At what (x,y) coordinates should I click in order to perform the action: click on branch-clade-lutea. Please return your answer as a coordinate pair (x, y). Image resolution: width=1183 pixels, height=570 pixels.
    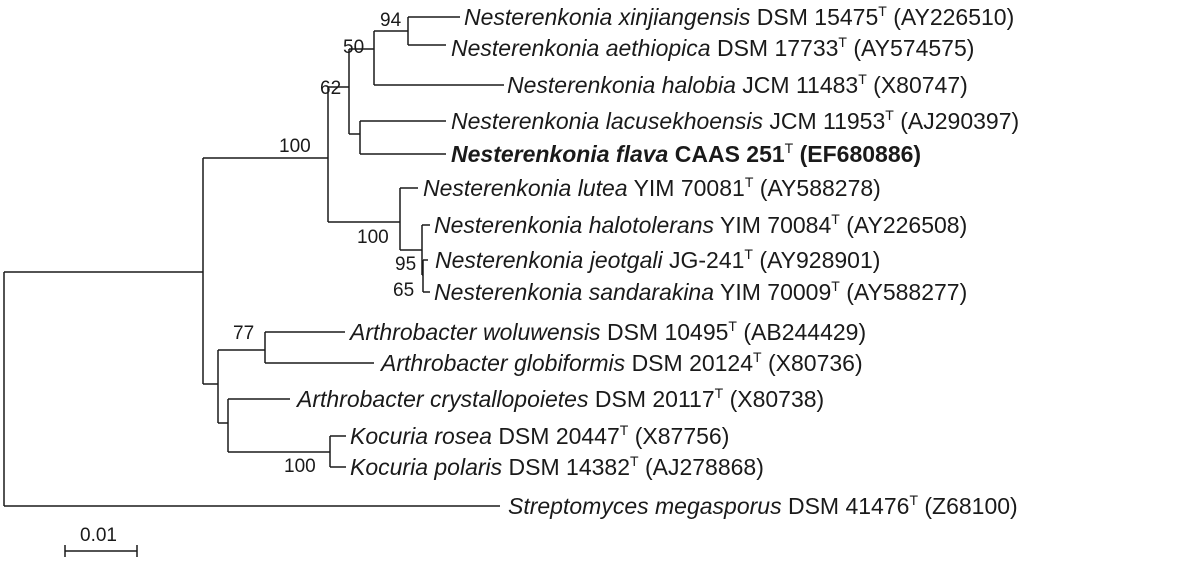
    Looking at the image, I should click on (410, 219).